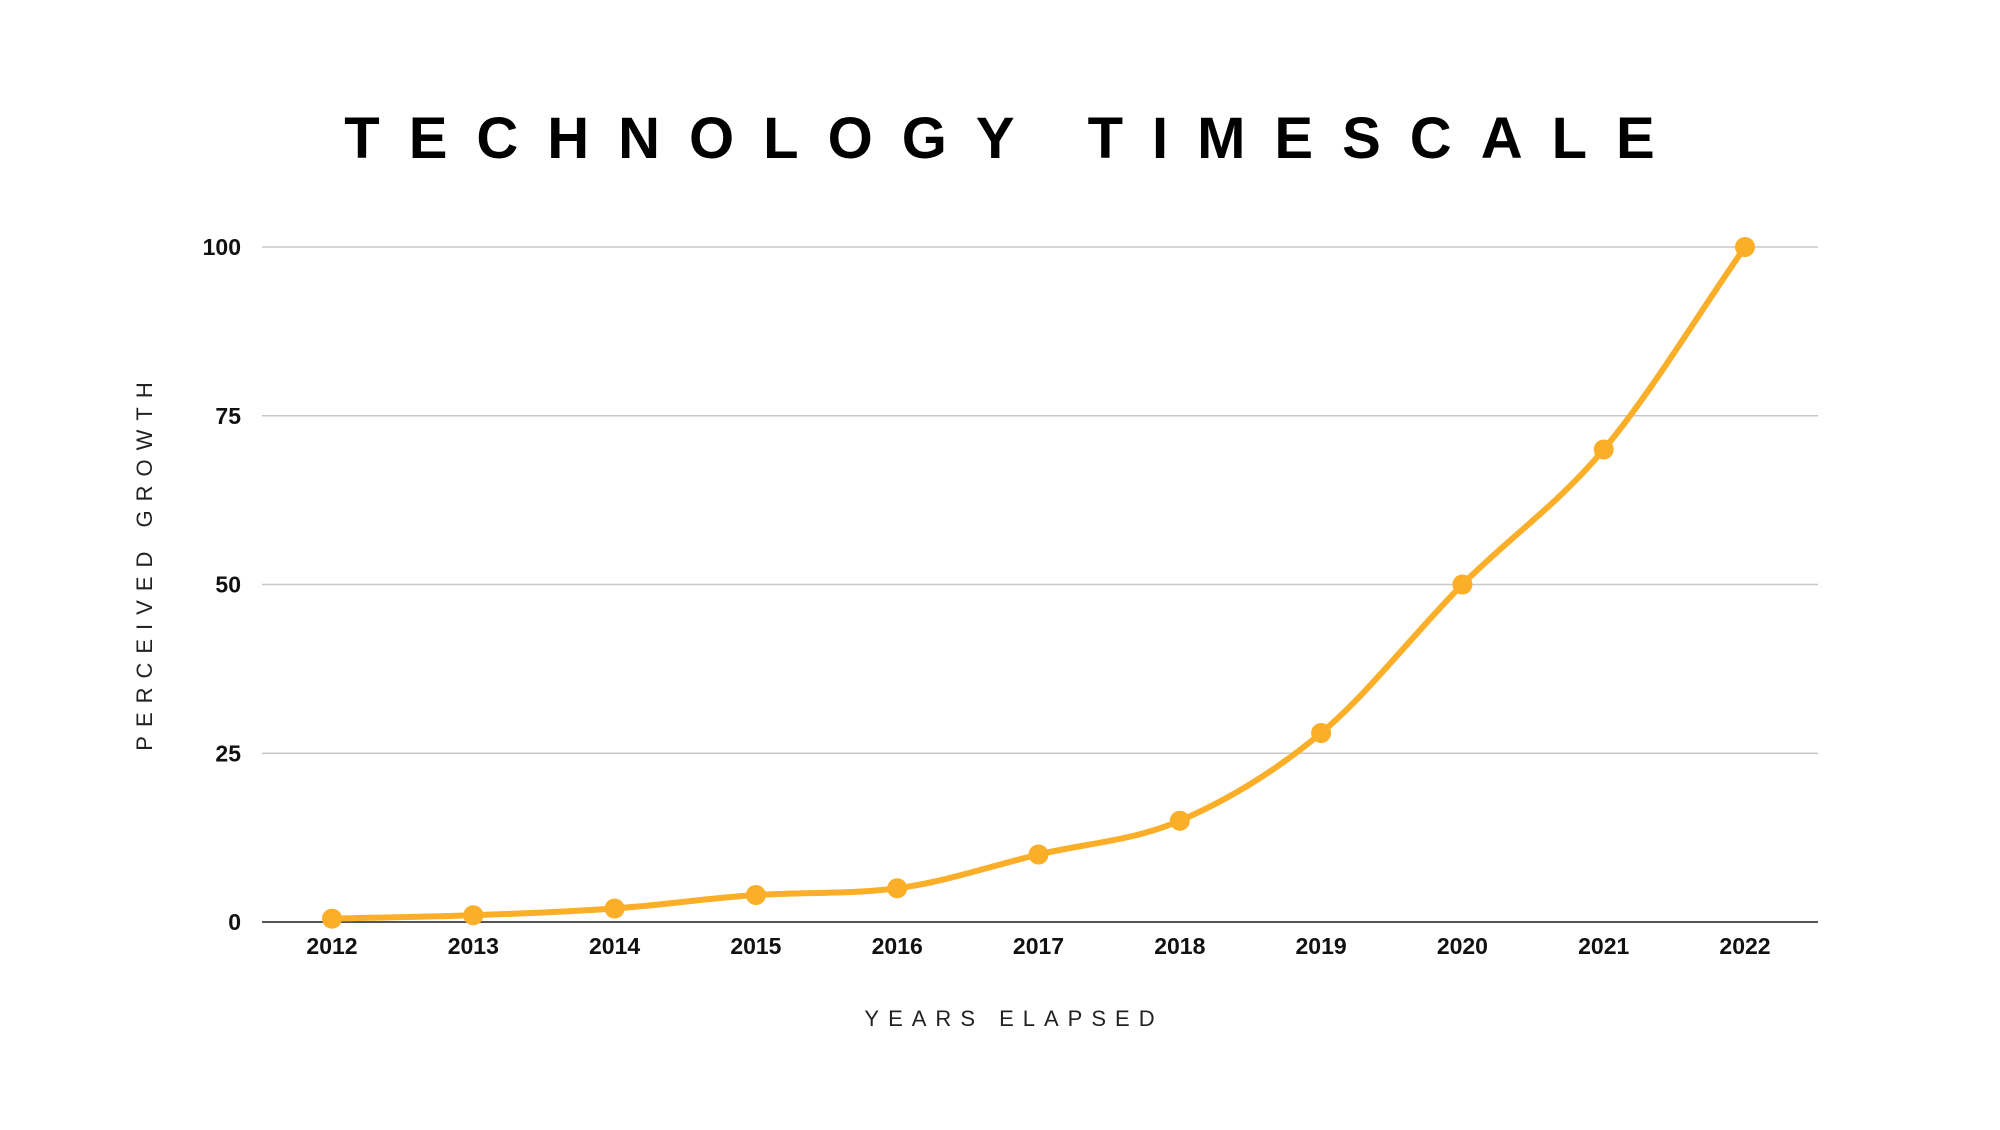  Describe the element at coordinates (614, 908) in the screenshot. I see `data-point-2014` at that location.